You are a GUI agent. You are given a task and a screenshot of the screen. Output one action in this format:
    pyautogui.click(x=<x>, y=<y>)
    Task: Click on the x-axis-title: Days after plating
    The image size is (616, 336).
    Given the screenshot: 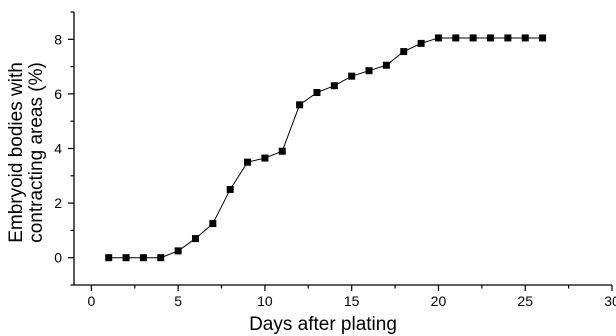 What is the action you would take?
    pyautogui.click(x=323, y=324)
    